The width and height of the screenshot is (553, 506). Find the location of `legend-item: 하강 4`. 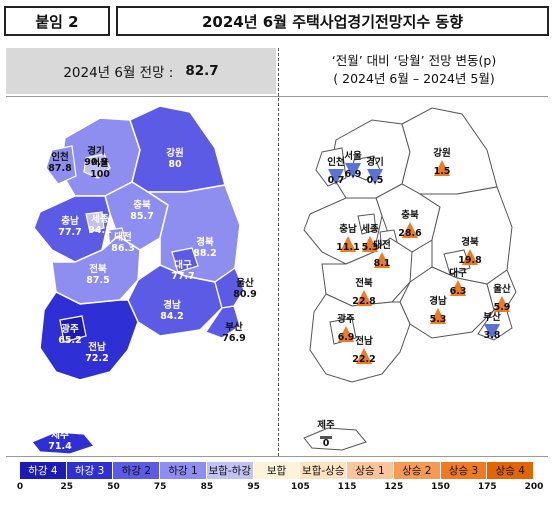

legend-item: 하강 4 is located at coordinates (43, 470).